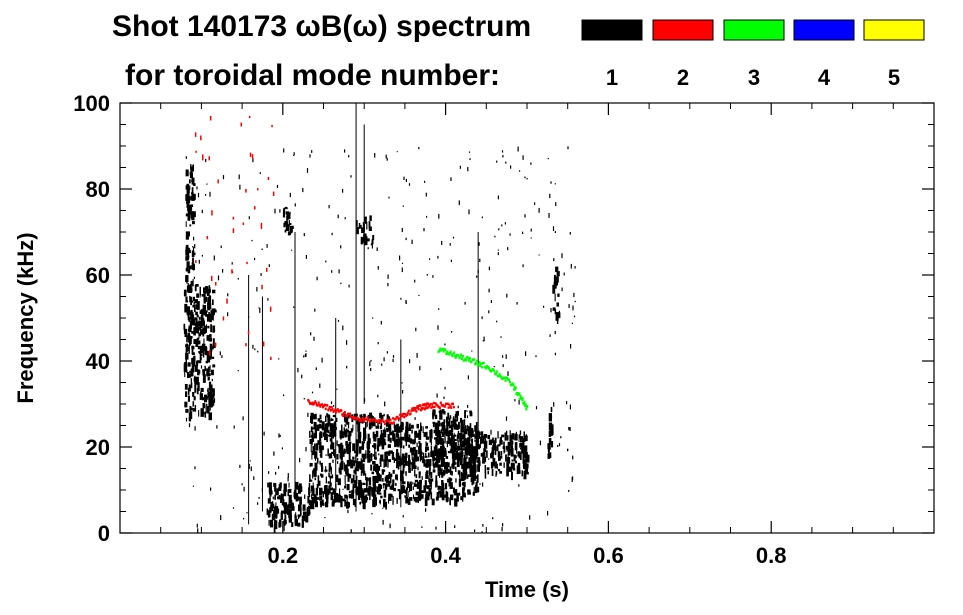 This screenshot has width=963, height=615. Describe the element at coordinates (25, 317) in the screenshot. I see `y-axis-title: Frequency (kHz)` at that location.